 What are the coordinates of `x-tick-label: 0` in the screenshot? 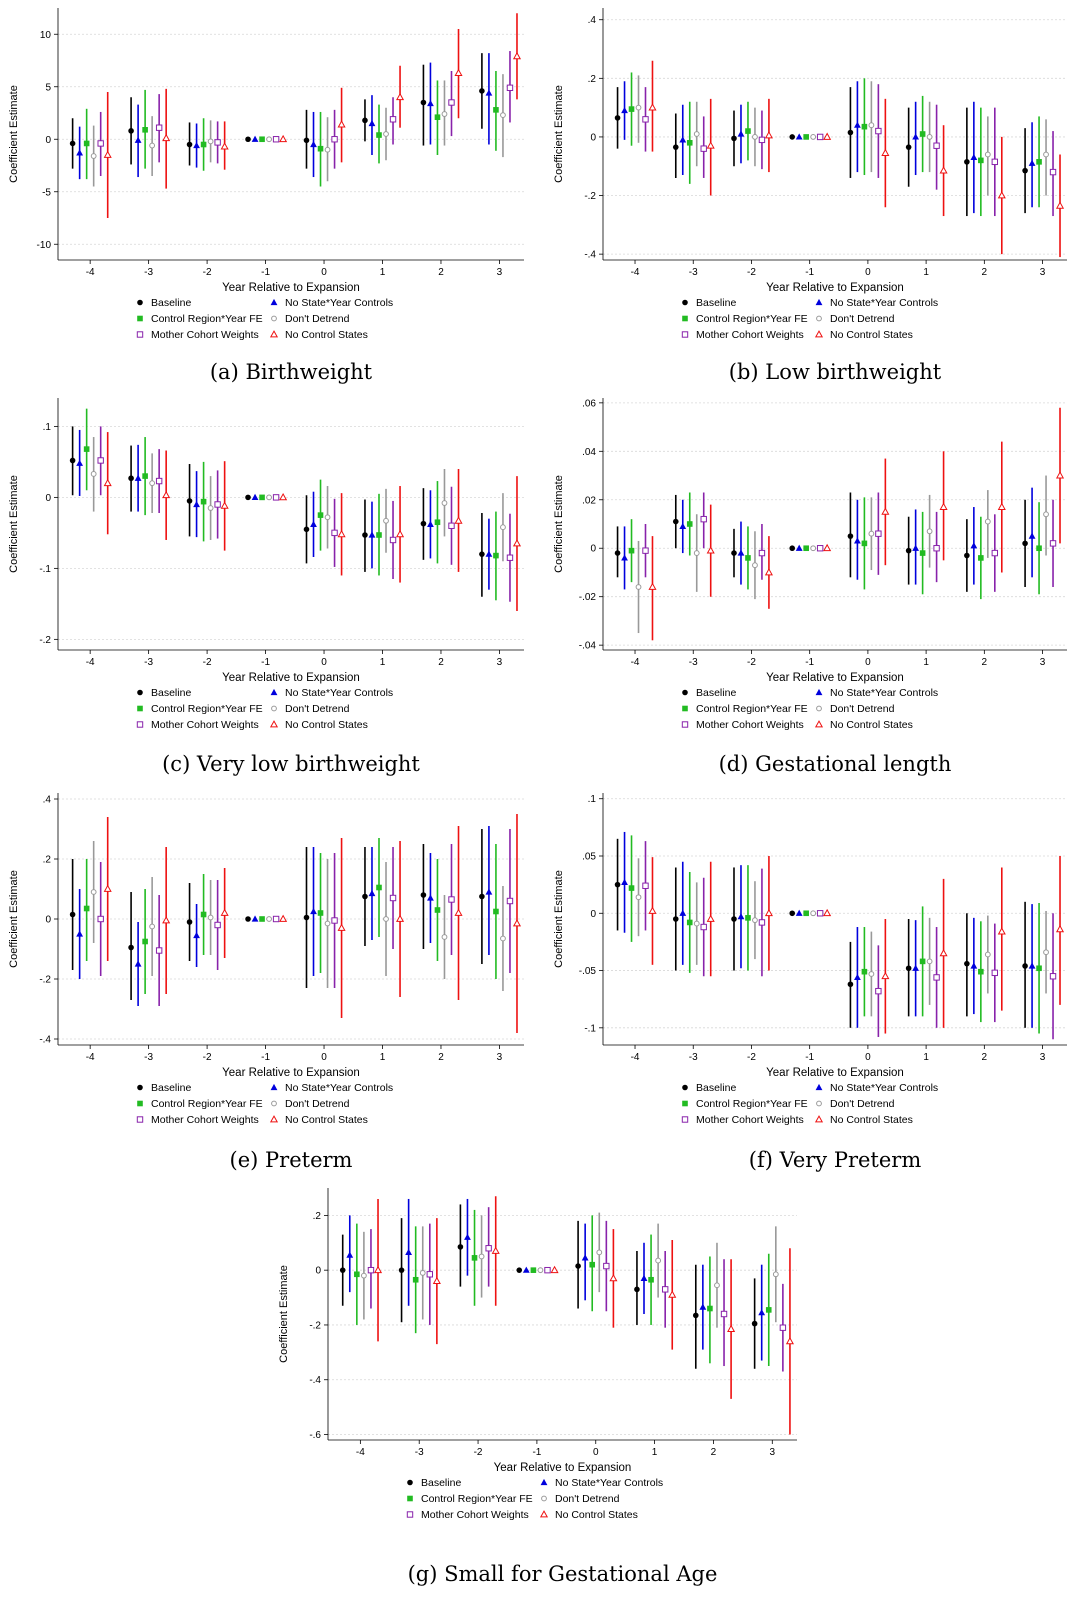 It's located at (324, 662).